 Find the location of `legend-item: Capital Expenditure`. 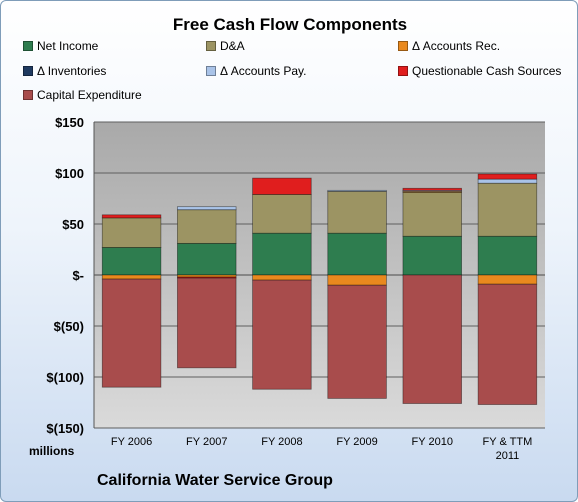

legend-item: Capital Expenditure is located at coordinates (82, 95).